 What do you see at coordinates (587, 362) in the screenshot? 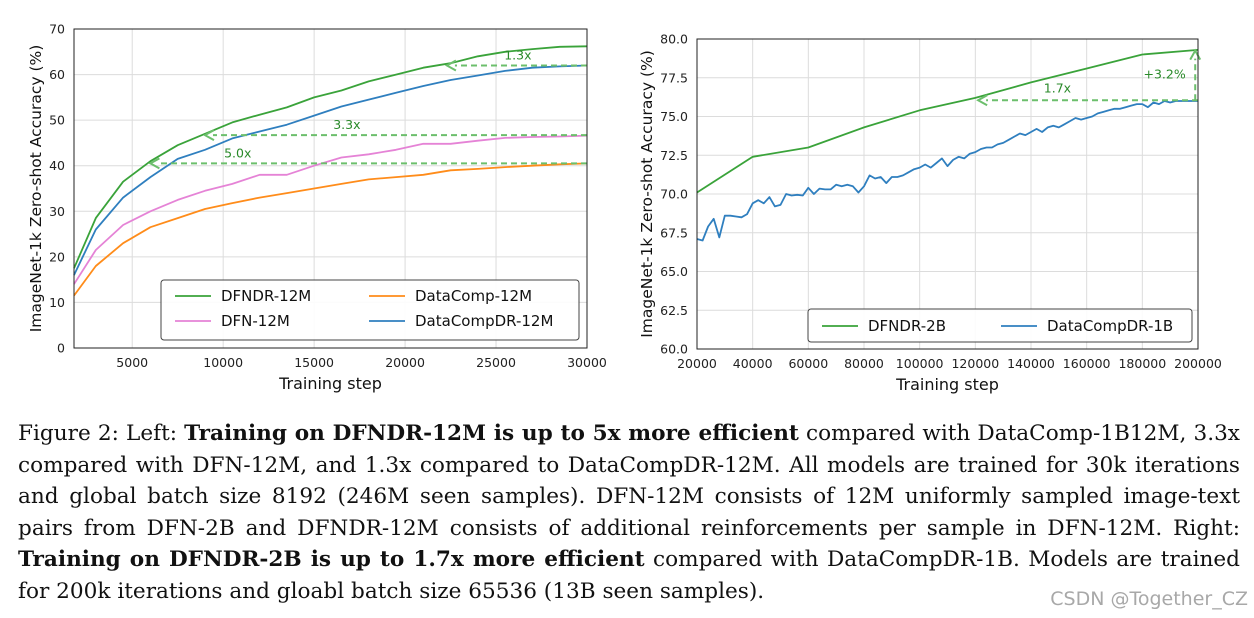
I see `x-tick-label: 30000` at bounding box center [587, 362].